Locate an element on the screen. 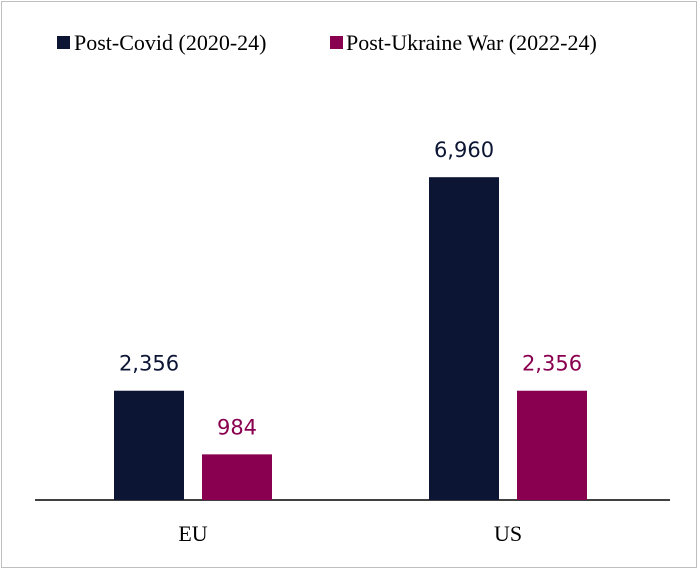  data-label-us-post-ukraine-war: 2,356 is located at coordinates (552, 364).